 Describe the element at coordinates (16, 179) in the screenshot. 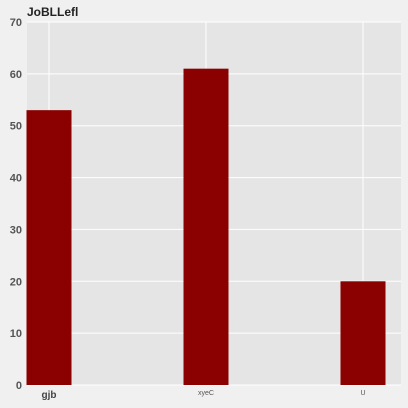

I see `y-tick-label: 40` at that location.